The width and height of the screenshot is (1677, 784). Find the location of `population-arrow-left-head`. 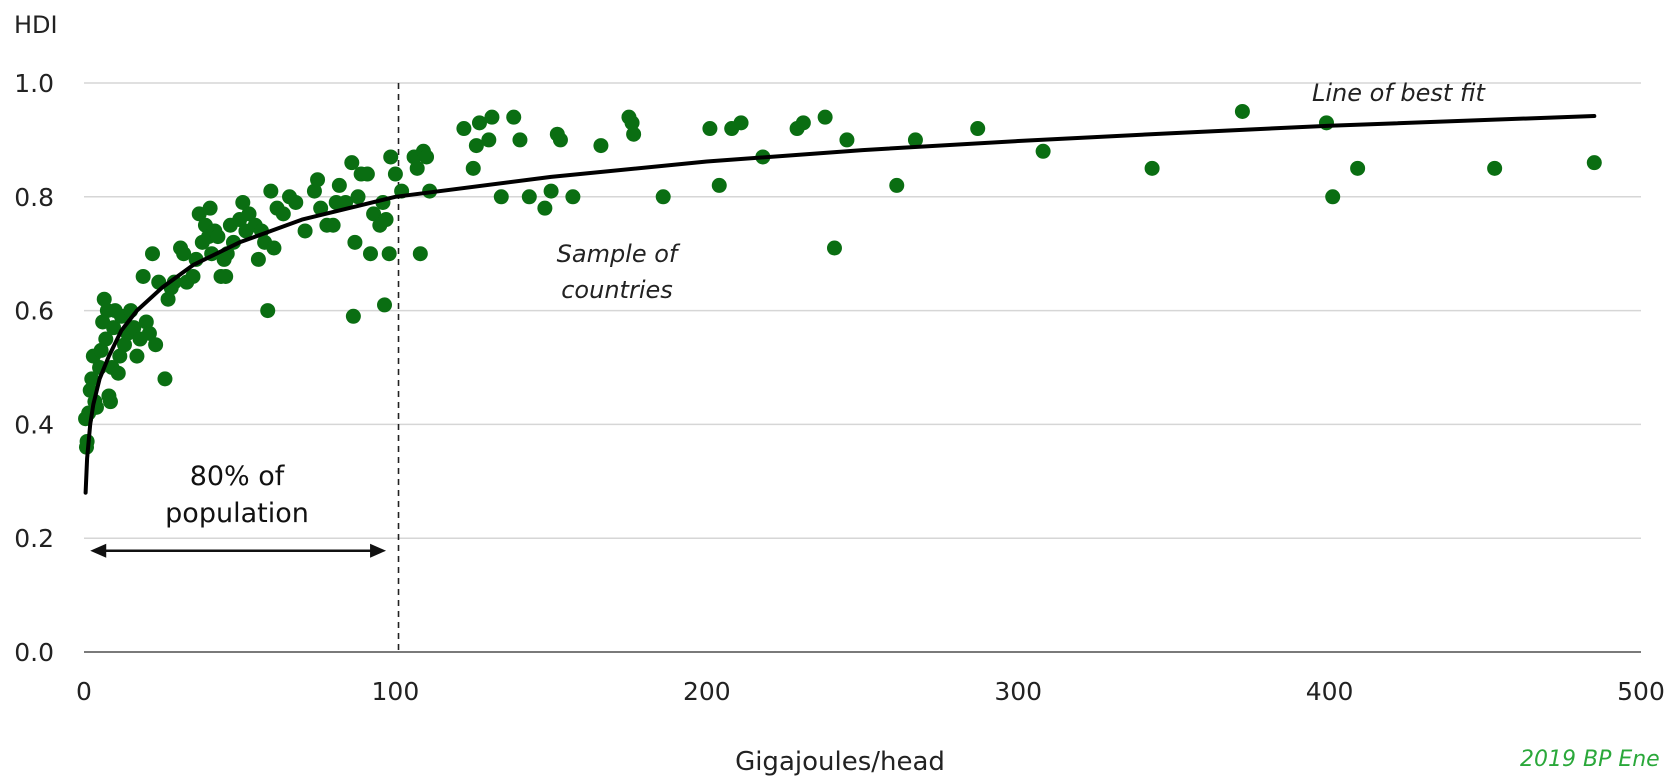

population-arrow-left-head is located at coordinates (98, 550).